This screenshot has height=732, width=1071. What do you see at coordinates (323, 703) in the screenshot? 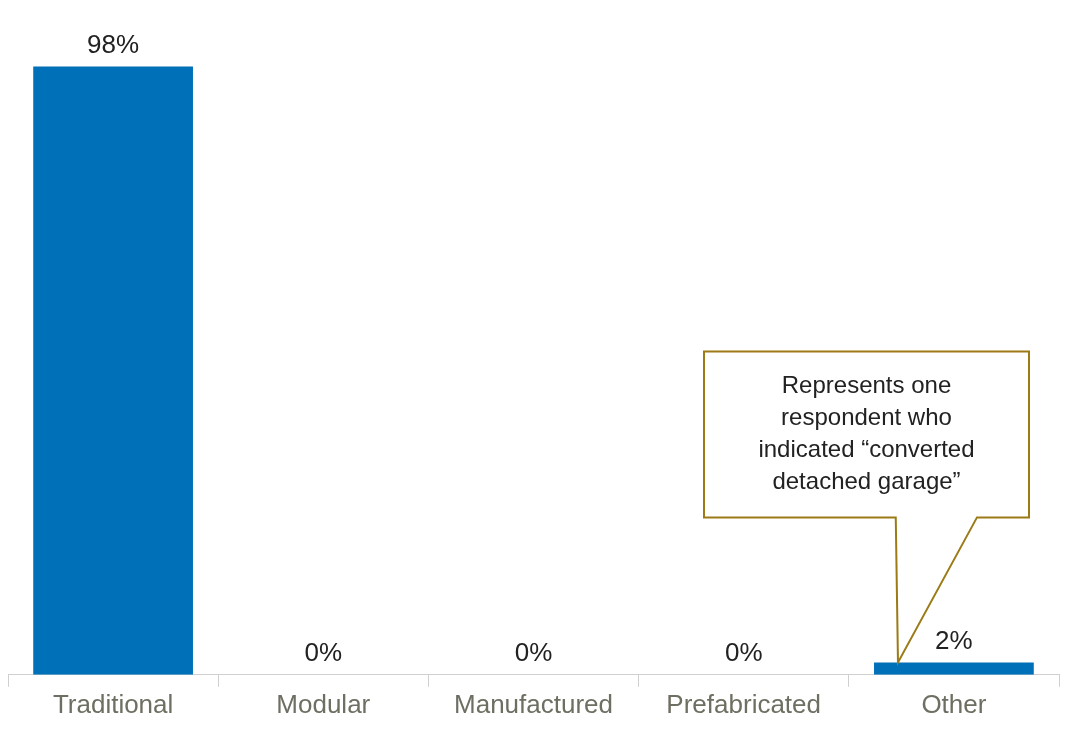
I see `x-tick-label: Modular` at bounding box center [323, 703].